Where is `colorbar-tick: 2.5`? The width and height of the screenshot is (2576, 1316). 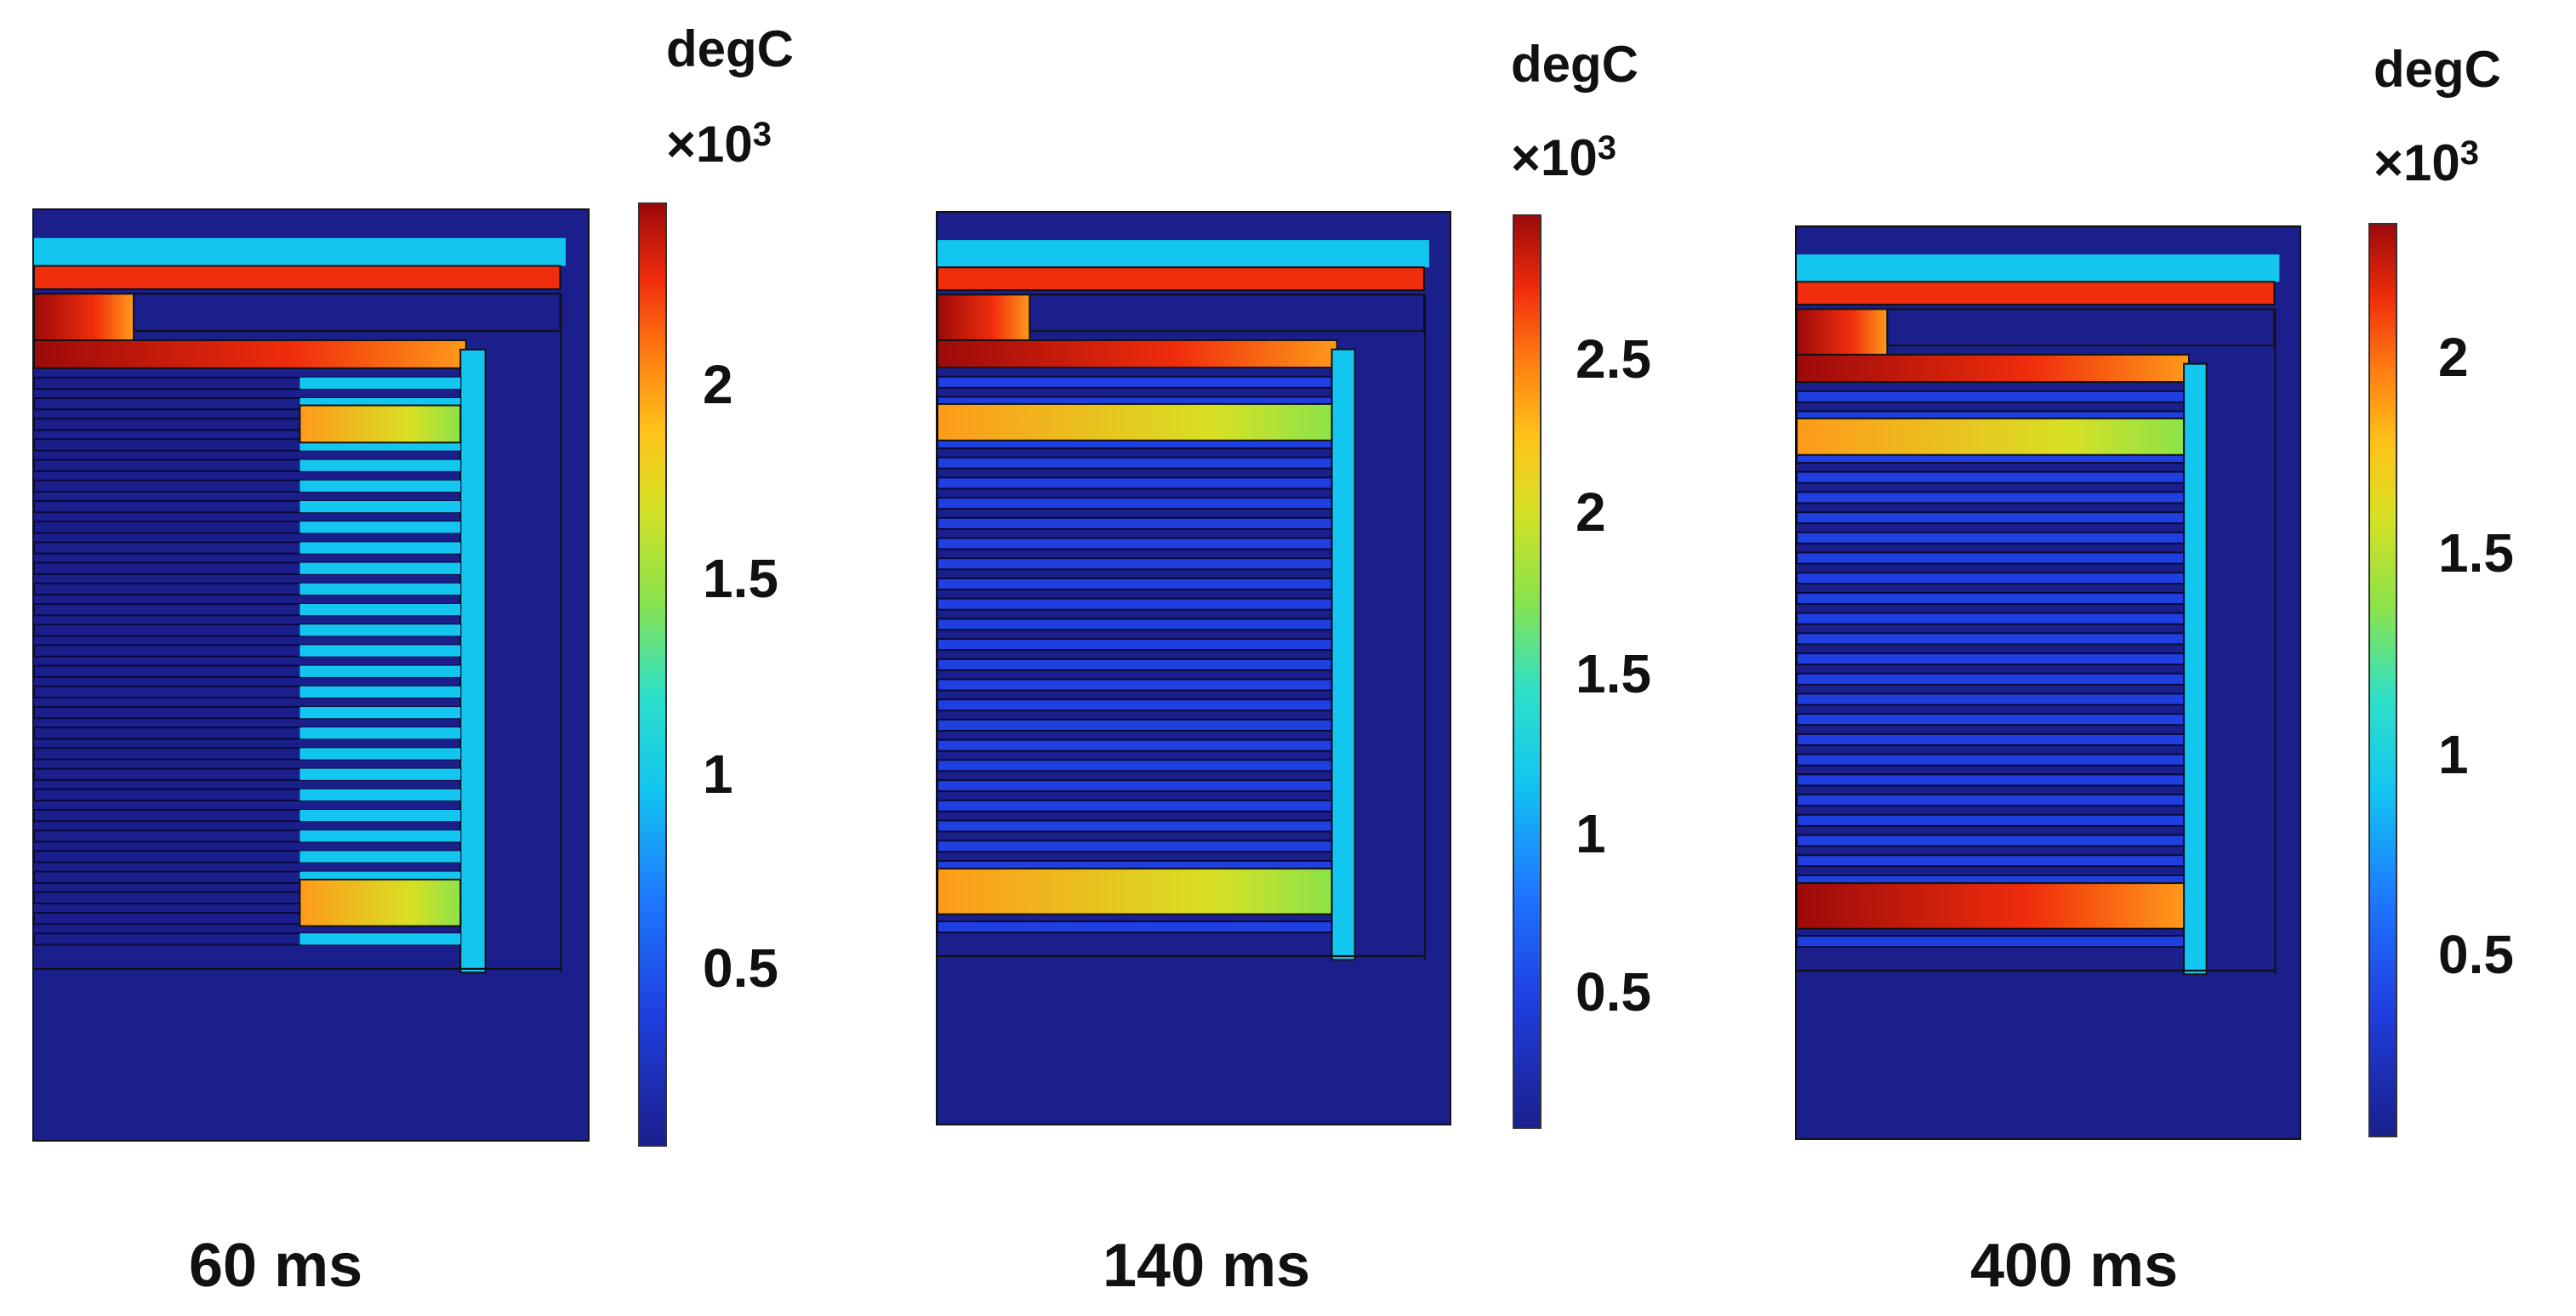
colorbar-tick: 2.5 is located at coordinates (1613, 359).